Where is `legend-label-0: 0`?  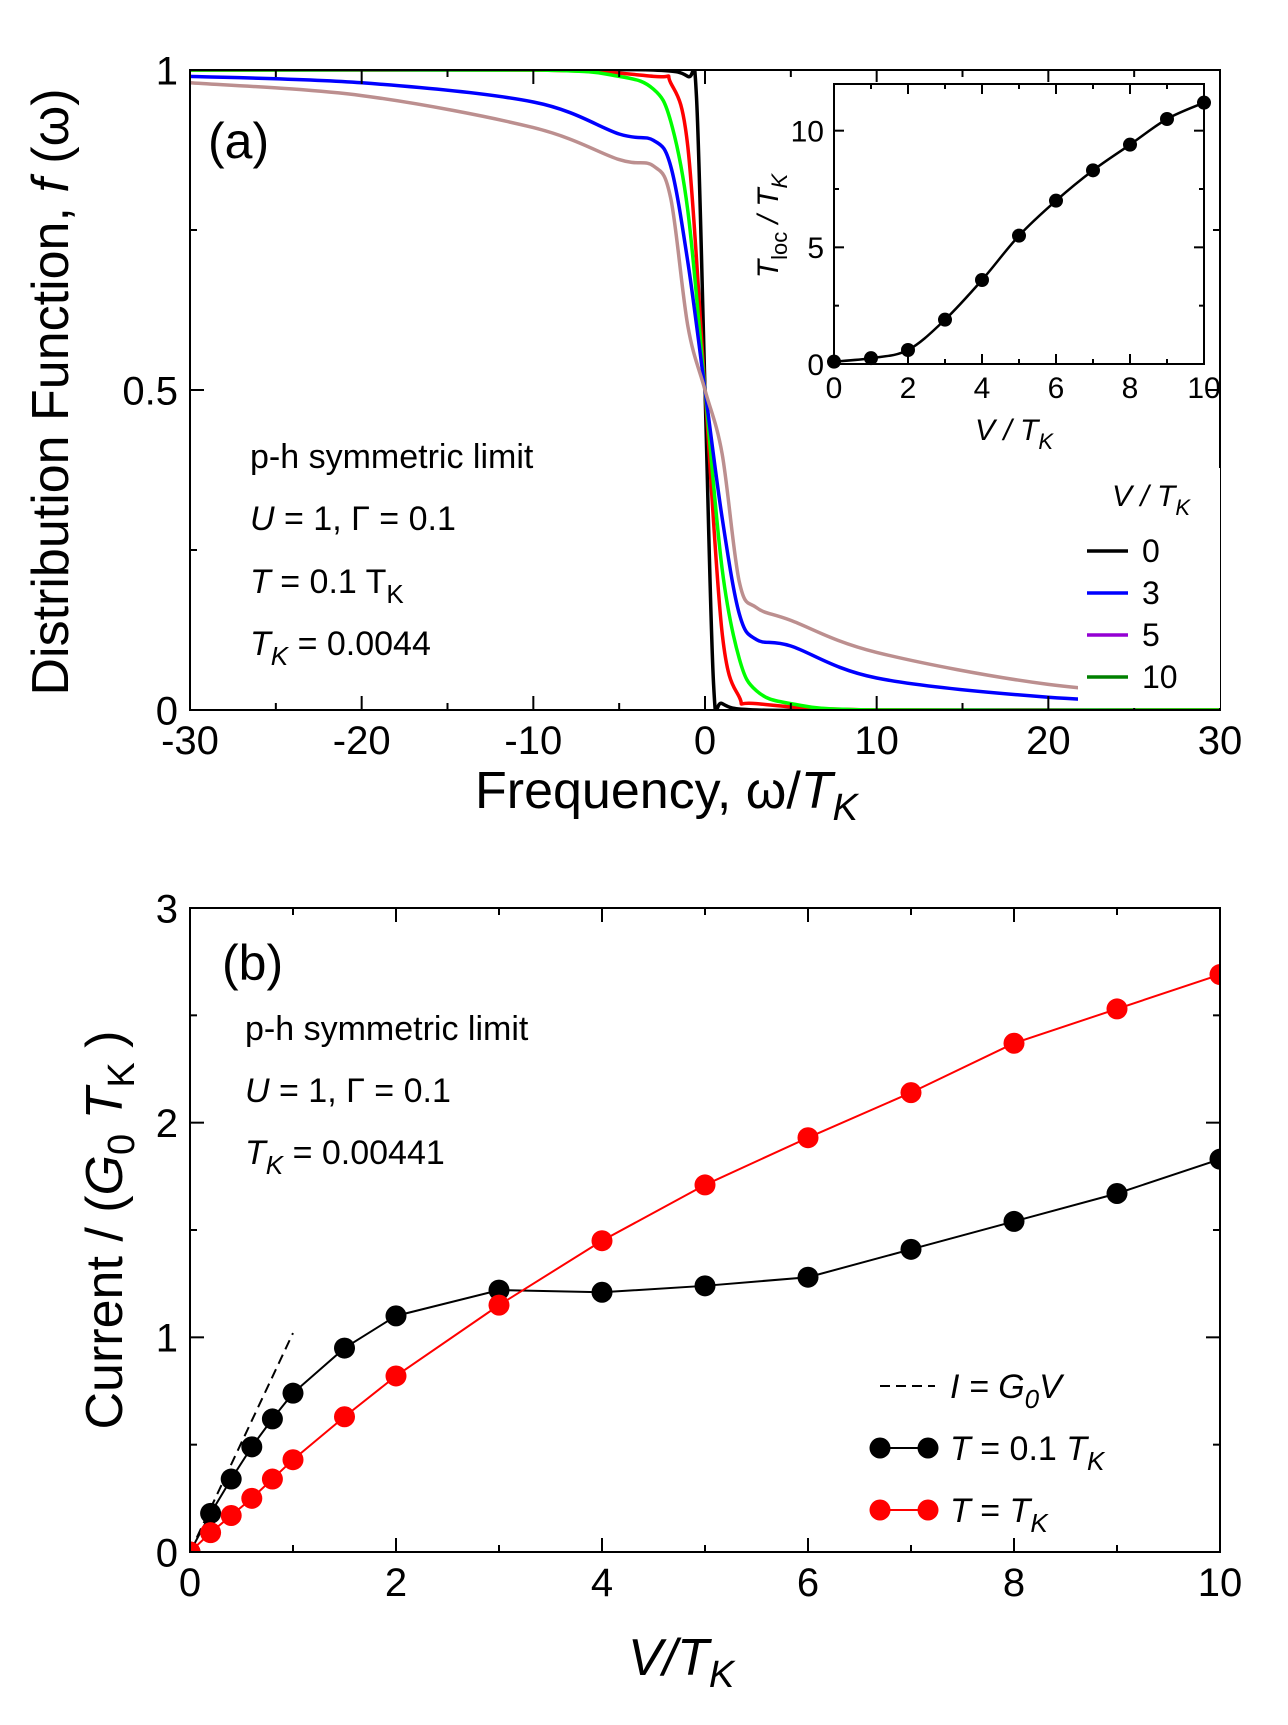
legend-label-0: 0 is located at coordinates (1151, 551).